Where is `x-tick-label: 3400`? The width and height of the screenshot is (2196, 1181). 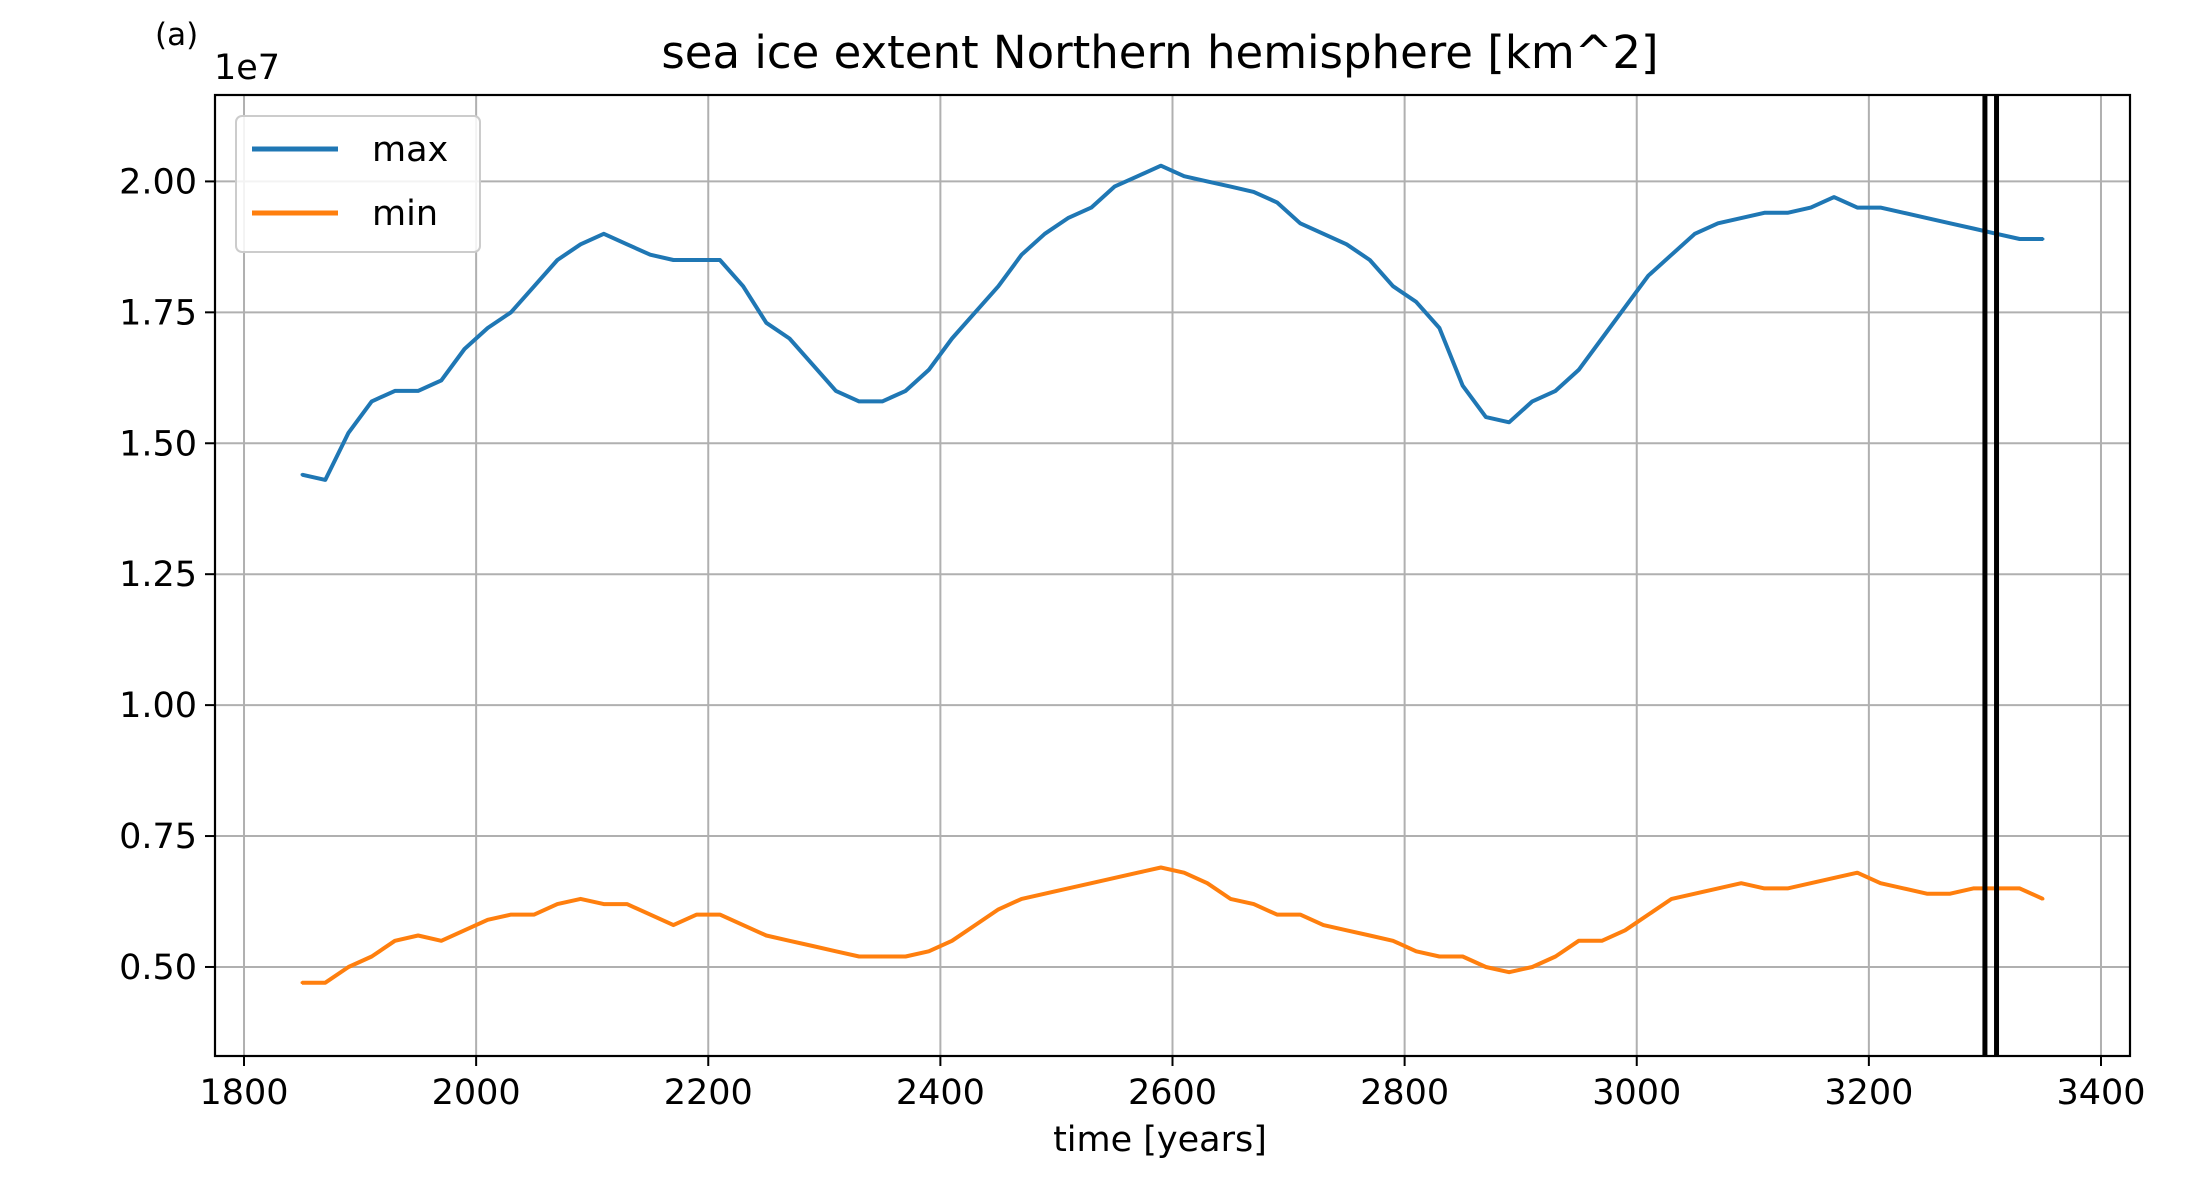 x-tick-label: 3400 is located at coordinates (2100, 1093).